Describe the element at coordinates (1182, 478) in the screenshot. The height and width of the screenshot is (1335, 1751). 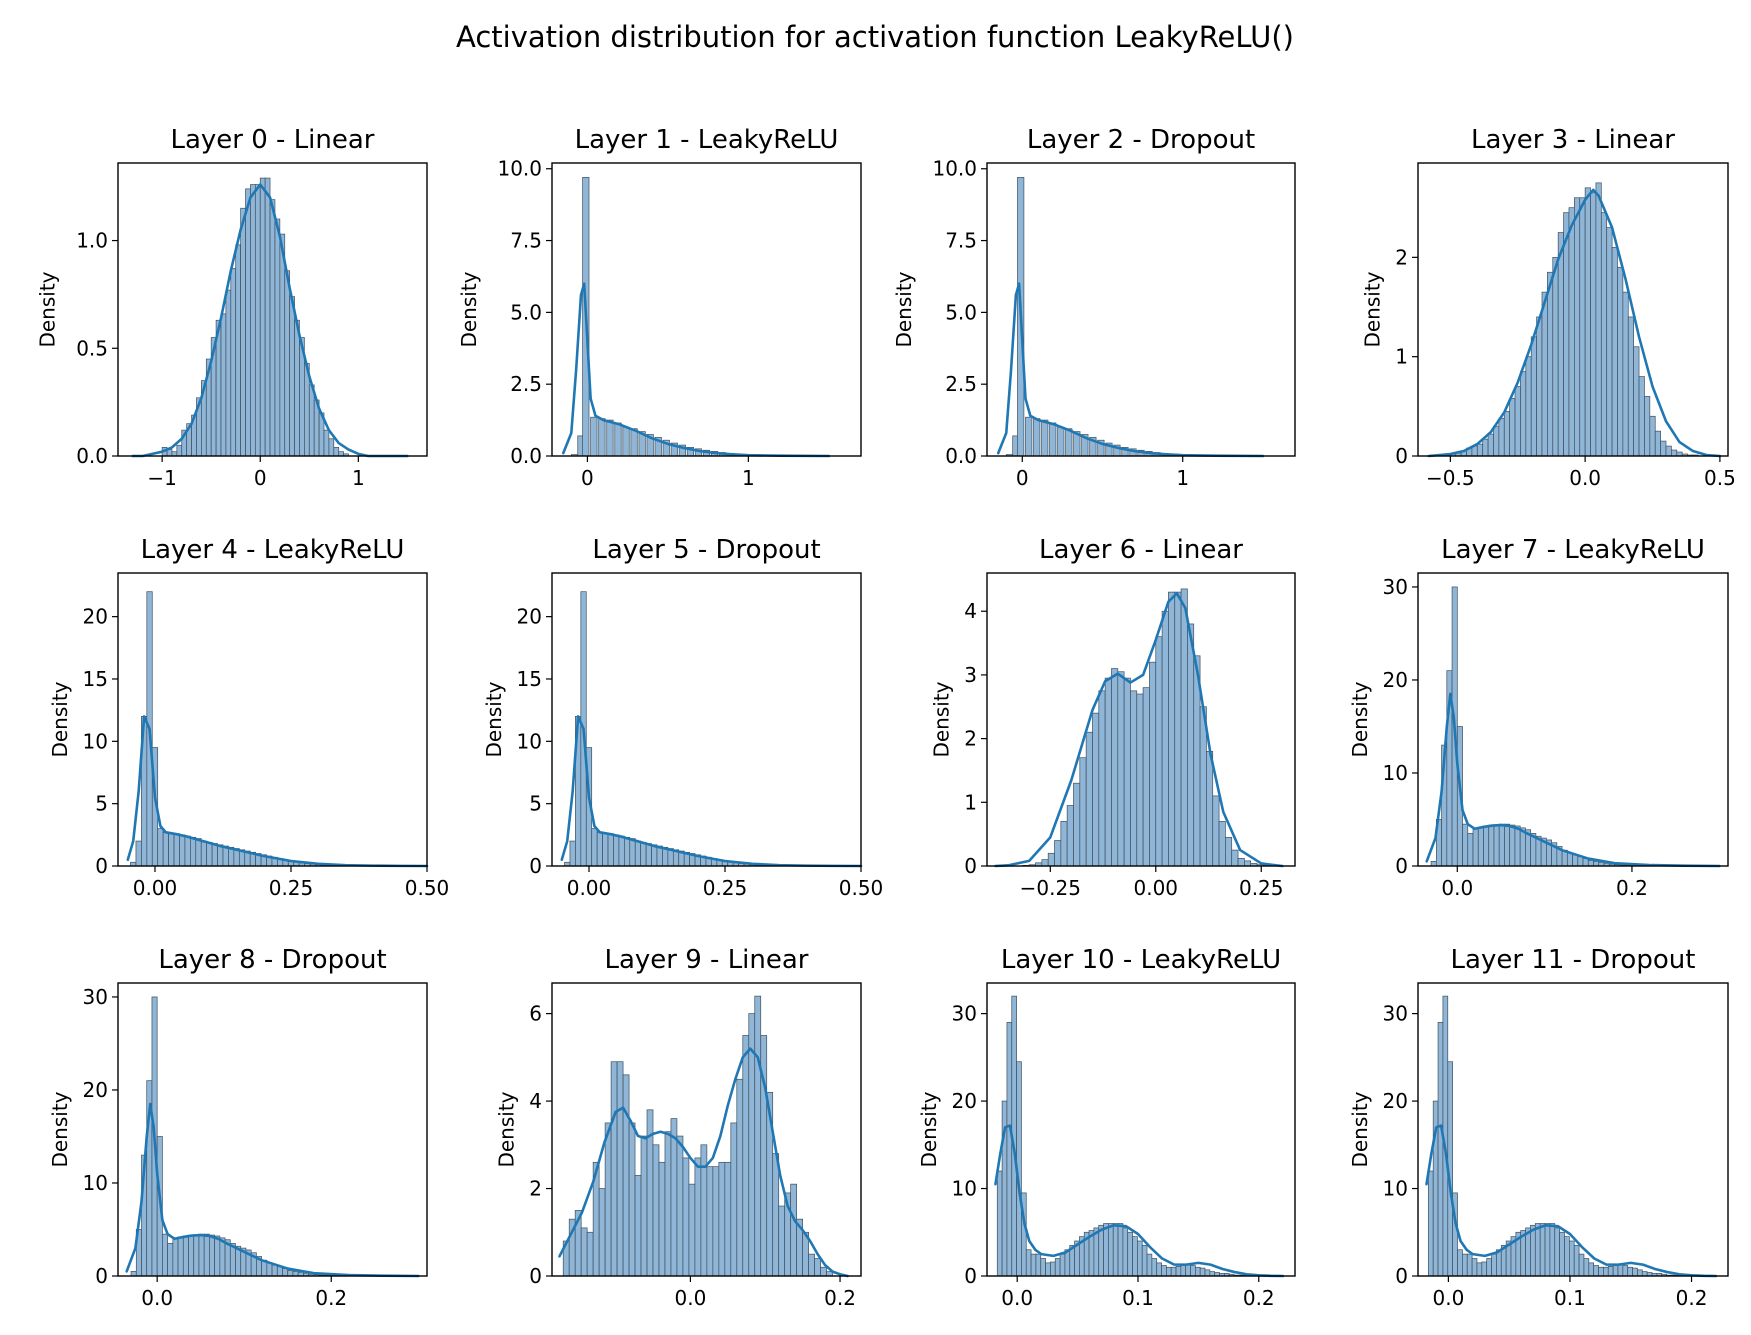
I see `x-tick-label: 1` at that location.